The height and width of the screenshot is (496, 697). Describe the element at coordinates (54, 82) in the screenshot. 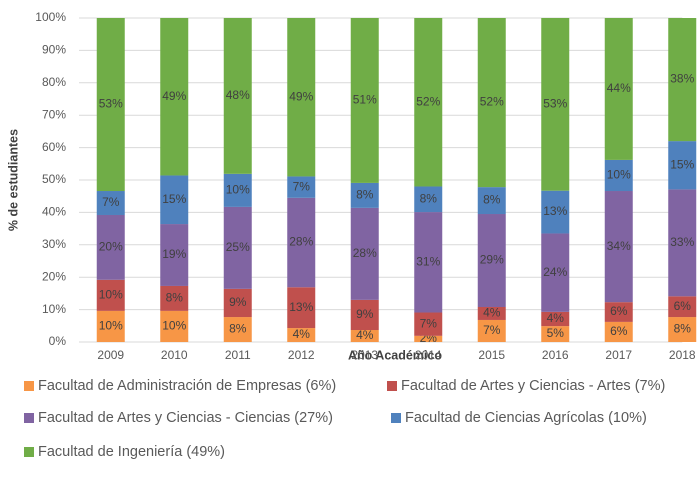

I see `y-tick-label: 80%` at that location.